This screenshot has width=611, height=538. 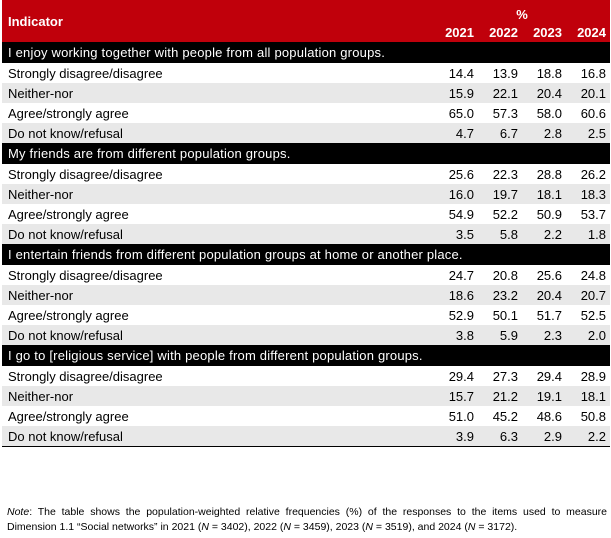 I want to click on cell-2024: 50.8, so click(x=593, y=416).